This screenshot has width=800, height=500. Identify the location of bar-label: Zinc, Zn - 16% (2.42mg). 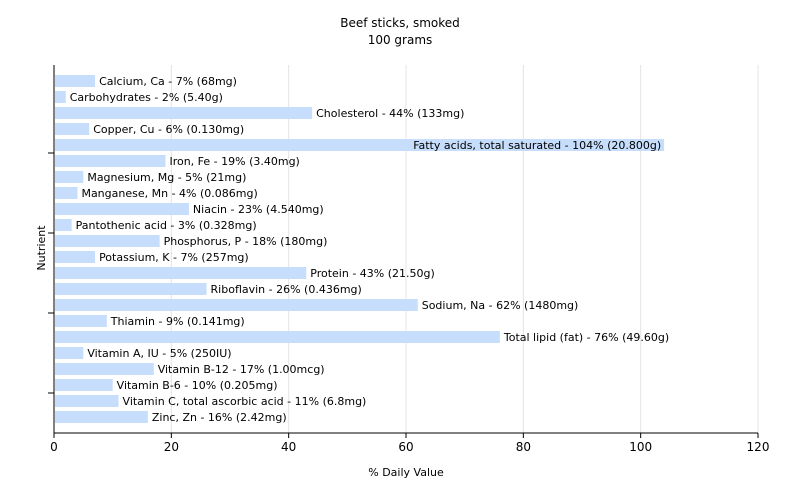
(219, 417).